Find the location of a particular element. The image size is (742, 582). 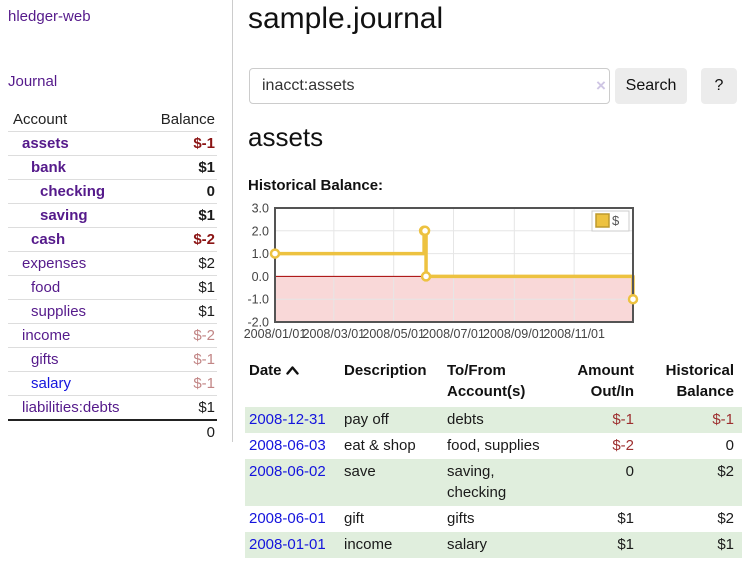

search-bar: × Search ? is located at coordinates (495, 86).